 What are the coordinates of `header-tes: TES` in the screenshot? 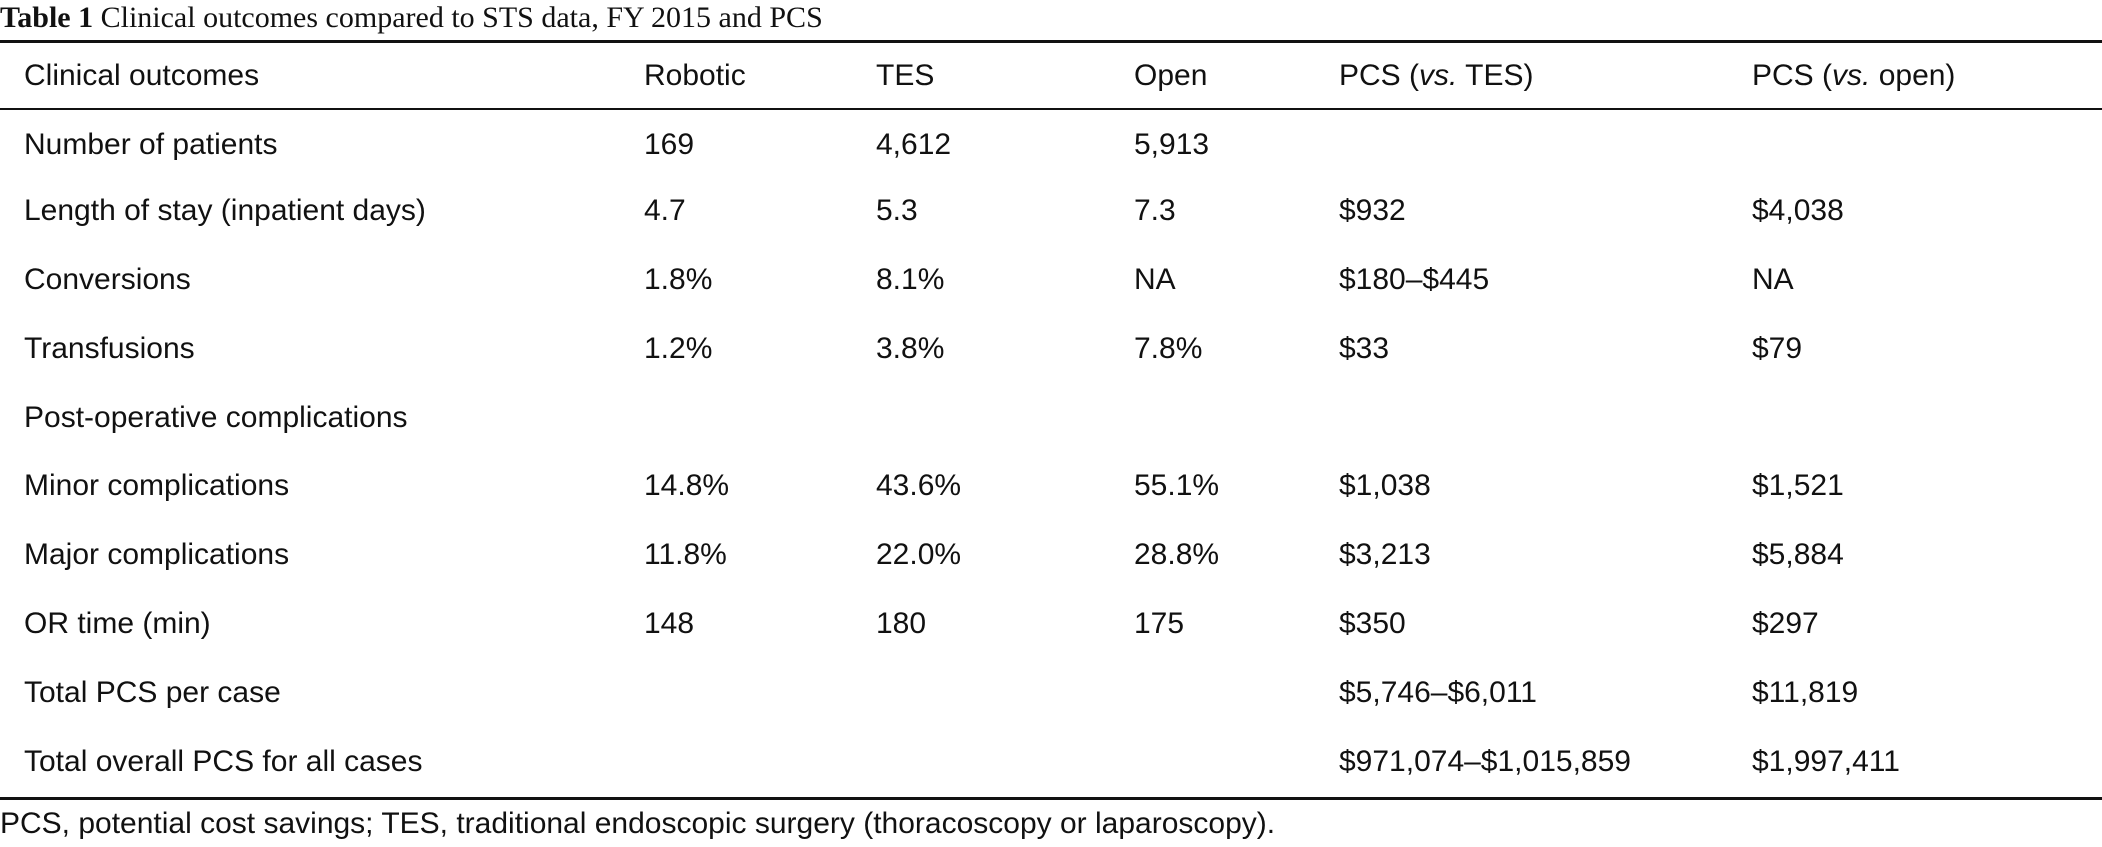 It's located at (905, 75).